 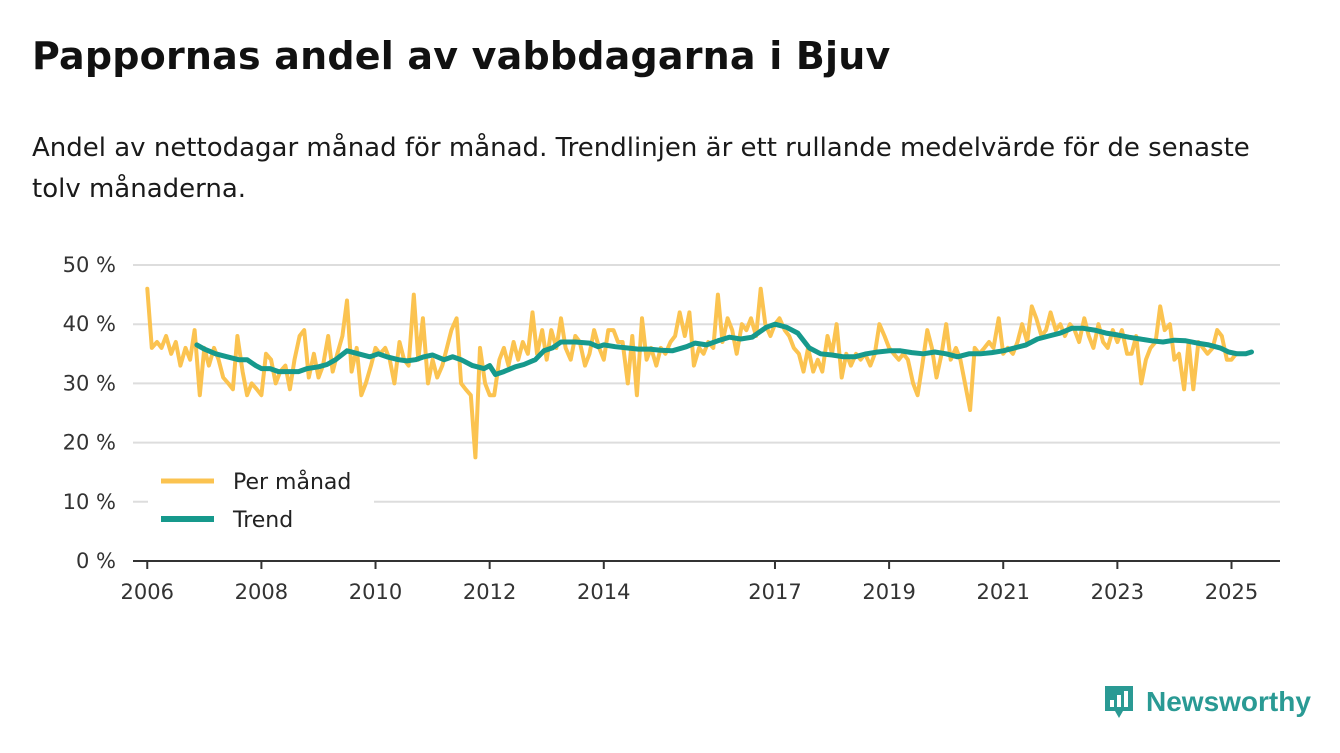 What do you see at coordinates (89, 265) in the screenshot?
I see `y-tick-label: 50 %` at bounding box center [89, 265].